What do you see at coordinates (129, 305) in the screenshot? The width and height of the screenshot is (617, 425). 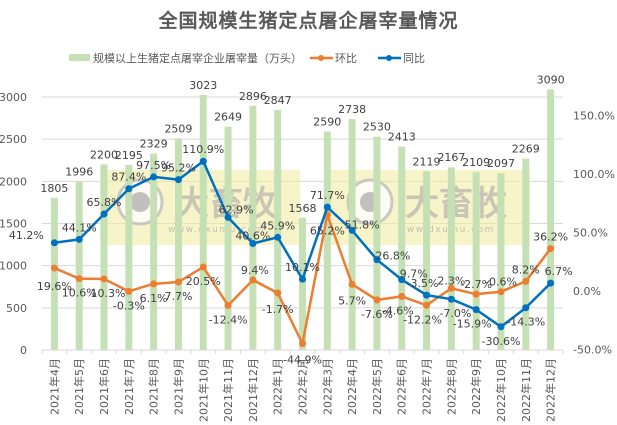 I see `svg-text: -0.3%` at bounding box center [129, 305].